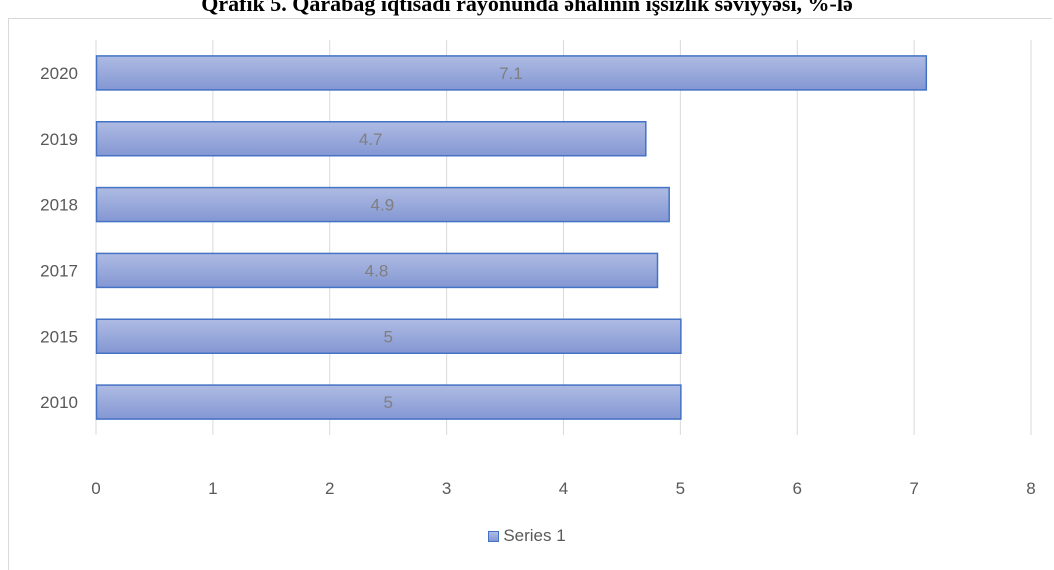 The height and width of the screenshot is (570, 1054). What do you see at coordinates (59, 270) in the screenshot?
I see `y-tick-label: 2017` at bounding box center [59, 270].